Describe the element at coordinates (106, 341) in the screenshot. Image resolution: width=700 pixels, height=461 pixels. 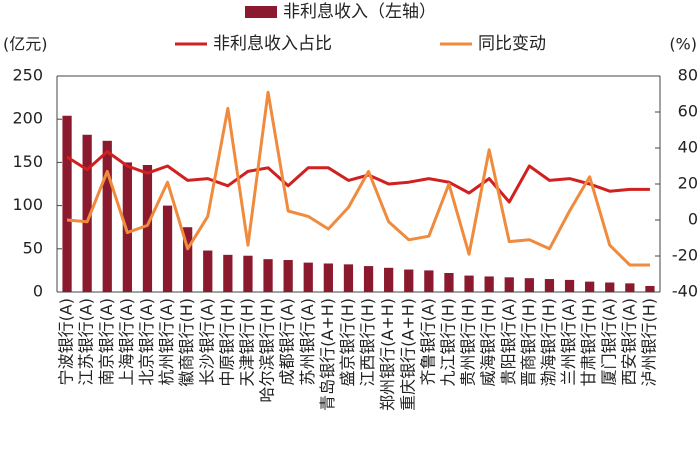
I see `x-tick-label: 南京银行(A)` at that location.